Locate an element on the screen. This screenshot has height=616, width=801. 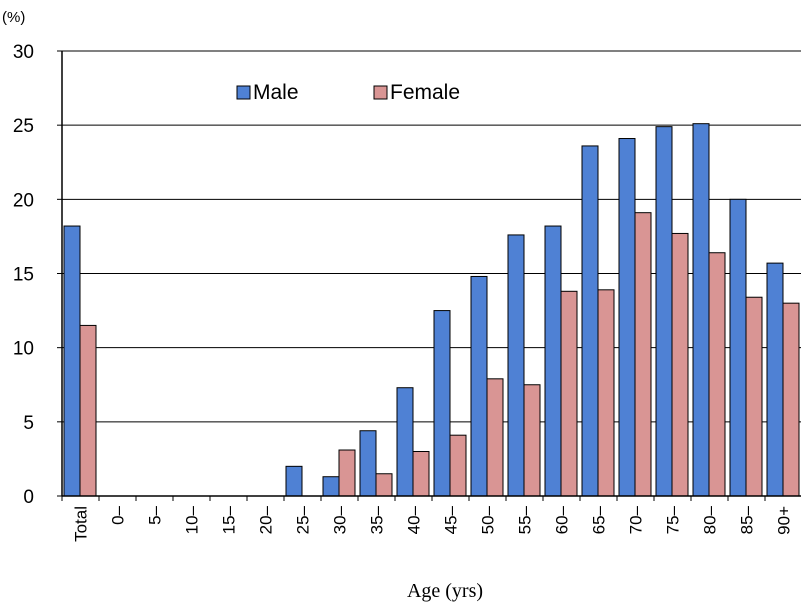
y-unit-label: (%) is located at coordinates (13, 17).